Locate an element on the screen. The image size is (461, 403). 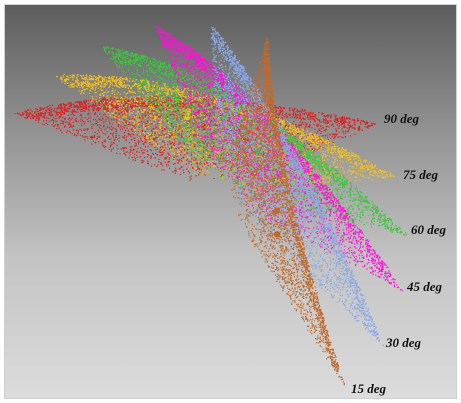
label-75-deg: 75 deg is located at coordinates (421, 174).